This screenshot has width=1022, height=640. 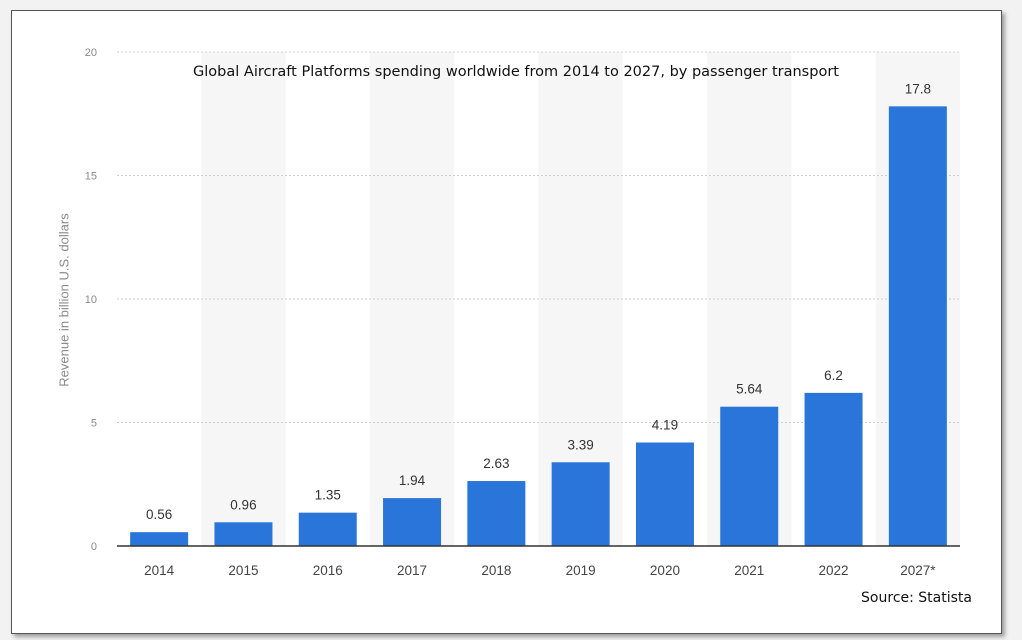 What do you see at coordinates (834, 570) in the screenshot?
I see `x-tick-label: 2022` at bounding box center [834, 570].